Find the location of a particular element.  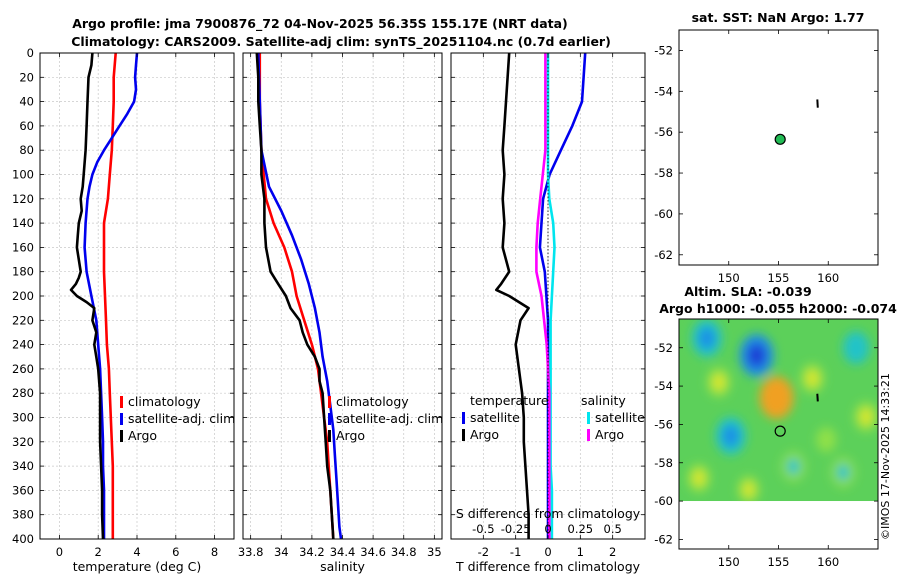

x-tick-label: 150 is located at coordinates (729, 562).